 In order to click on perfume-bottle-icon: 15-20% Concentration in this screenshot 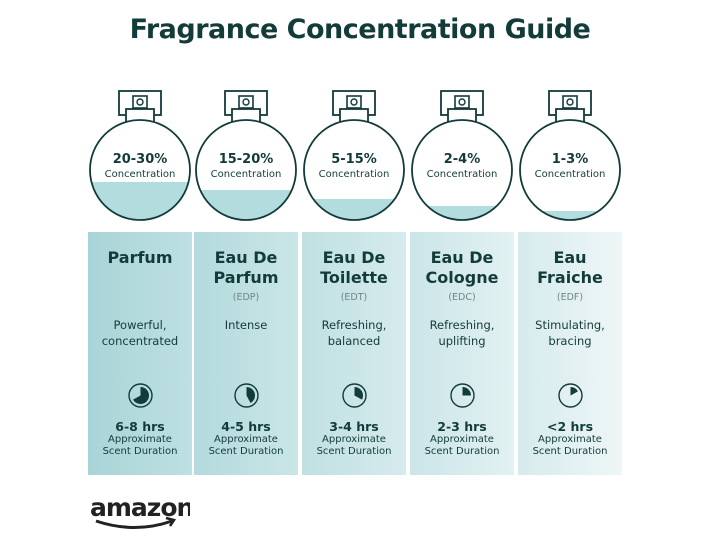, I will do `click(246, 155)`.